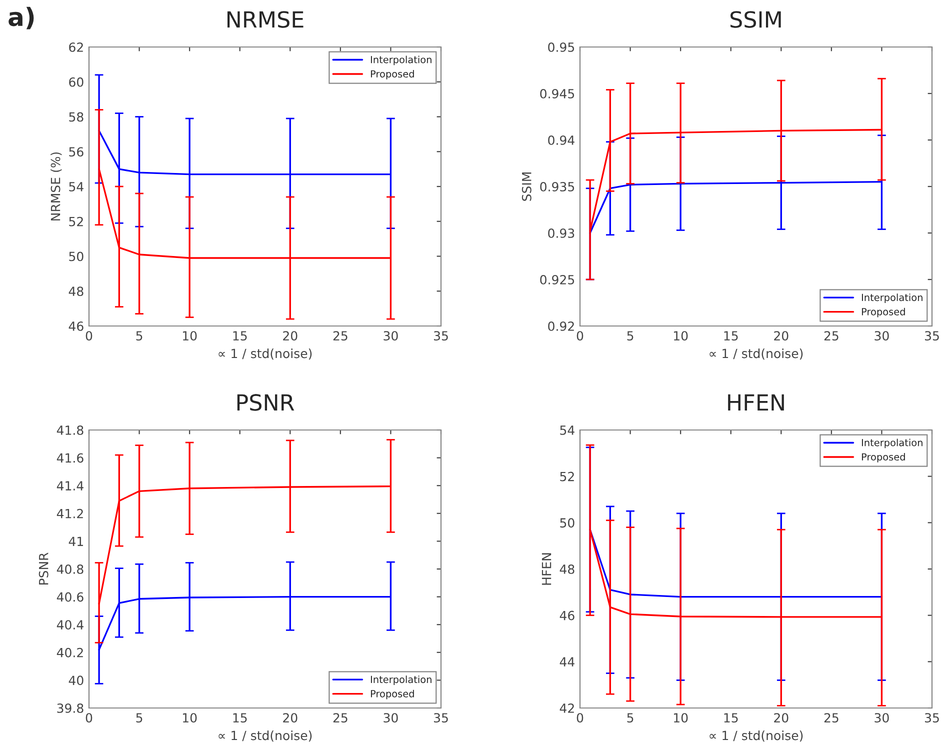  What do you see at coordinates (561, 326) in the screenshot?
I see `y-tick-label: 0.92` at bounding box center [561, 326].